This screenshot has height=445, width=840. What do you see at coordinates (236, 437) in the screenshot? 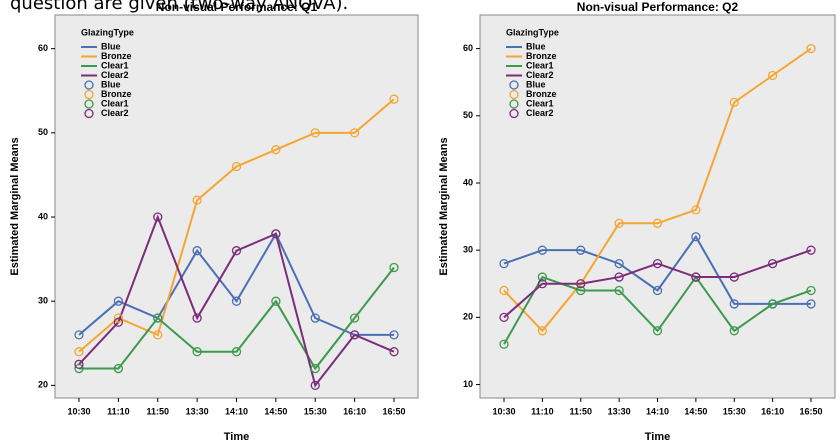
I see `x-axis-label: Time` at bounding box center [236, 437].